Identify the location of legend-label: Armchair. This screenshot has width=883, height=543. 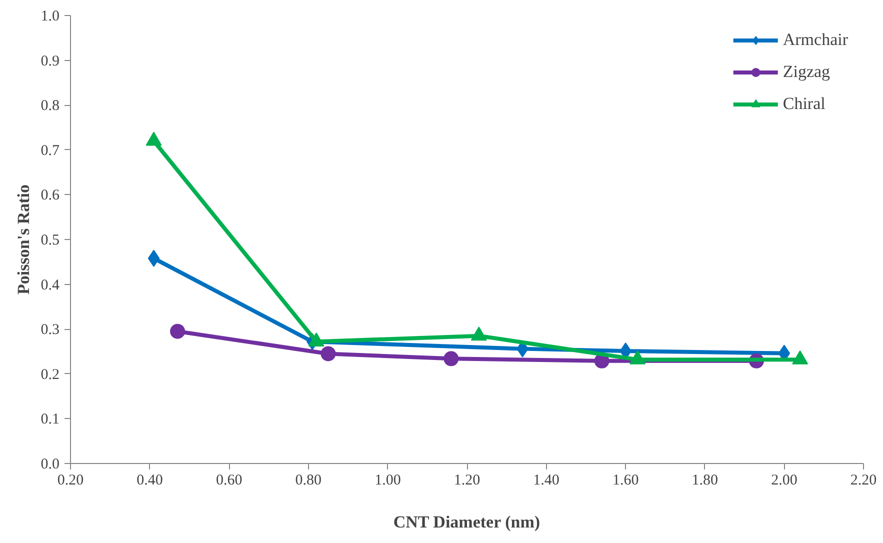
(815, 40).